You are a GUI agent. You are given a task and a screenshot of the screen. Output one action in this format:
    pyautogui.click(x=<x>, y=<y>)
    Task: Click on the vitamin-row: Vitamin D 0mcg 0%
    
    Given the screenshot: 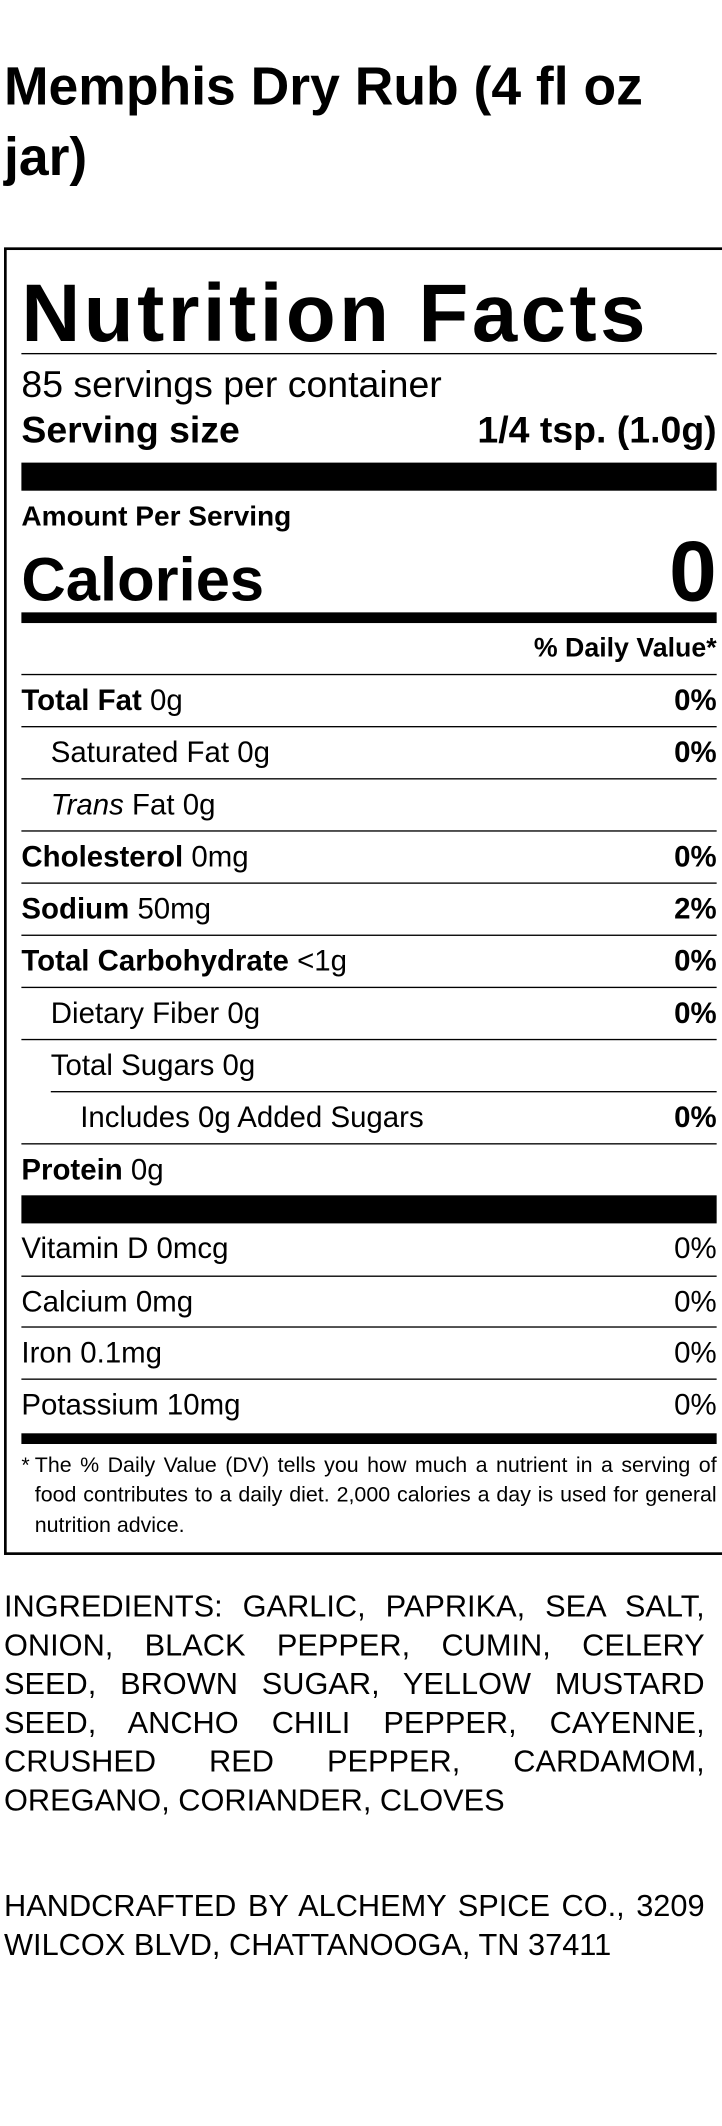 What is the action you would take?
    pyautogui.click(x=368, y=1249)
    